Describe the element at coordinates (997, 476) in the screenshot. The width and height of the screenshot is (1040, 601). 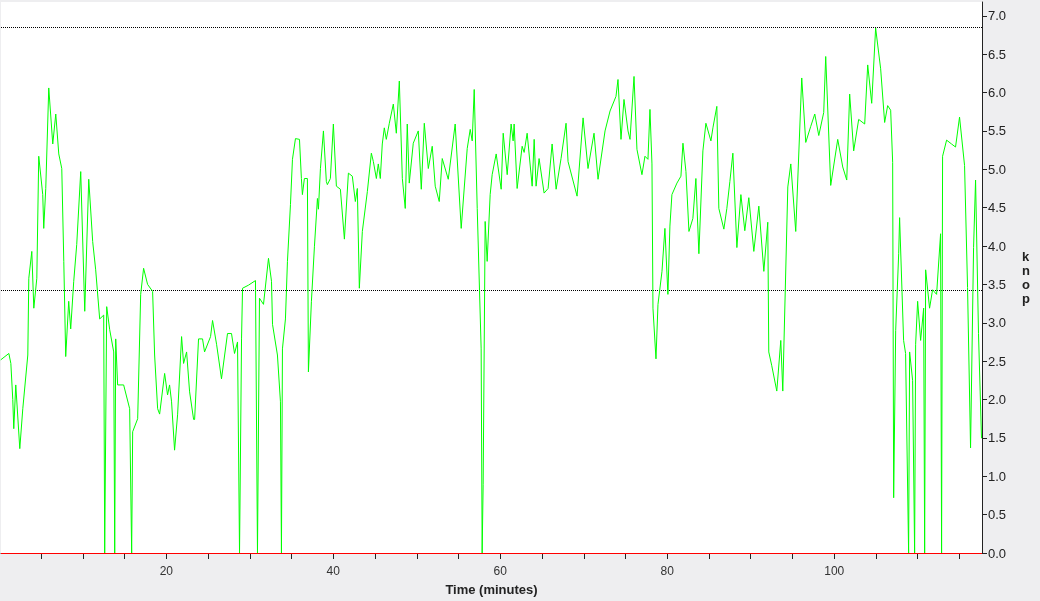
I see `y-tick-label: 1.0` at that location.